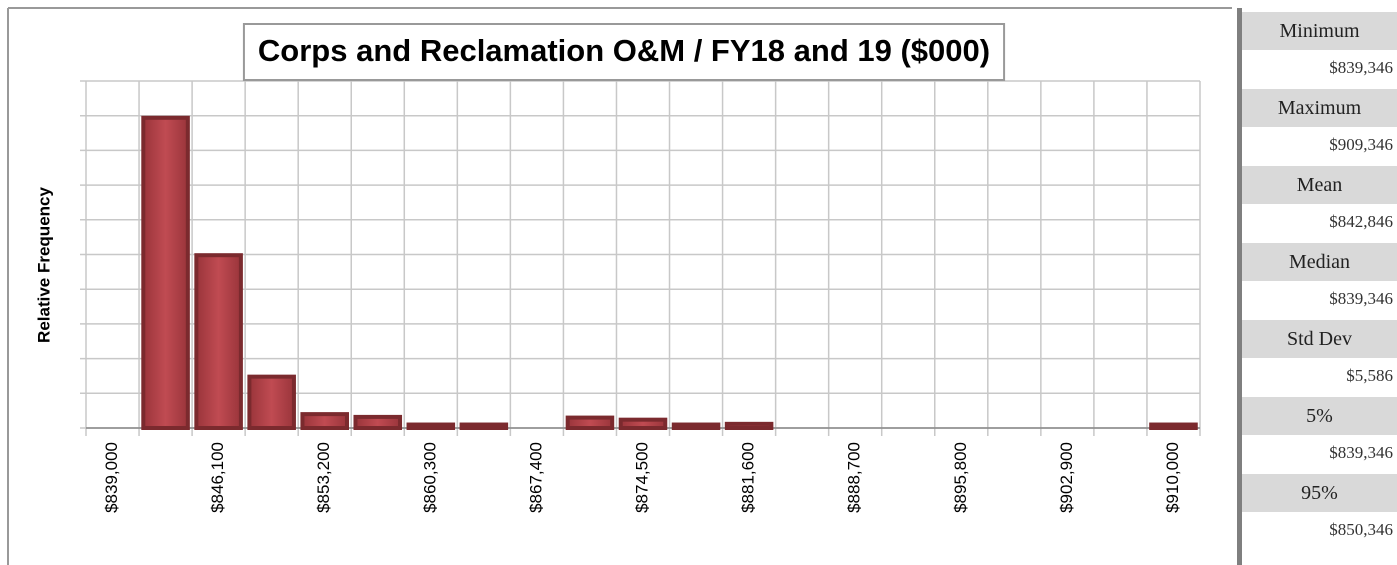 The width and height of the screenshot is (1397, 565). I want to click on y-axis-title: Relative Frequency, so click(43, 265).